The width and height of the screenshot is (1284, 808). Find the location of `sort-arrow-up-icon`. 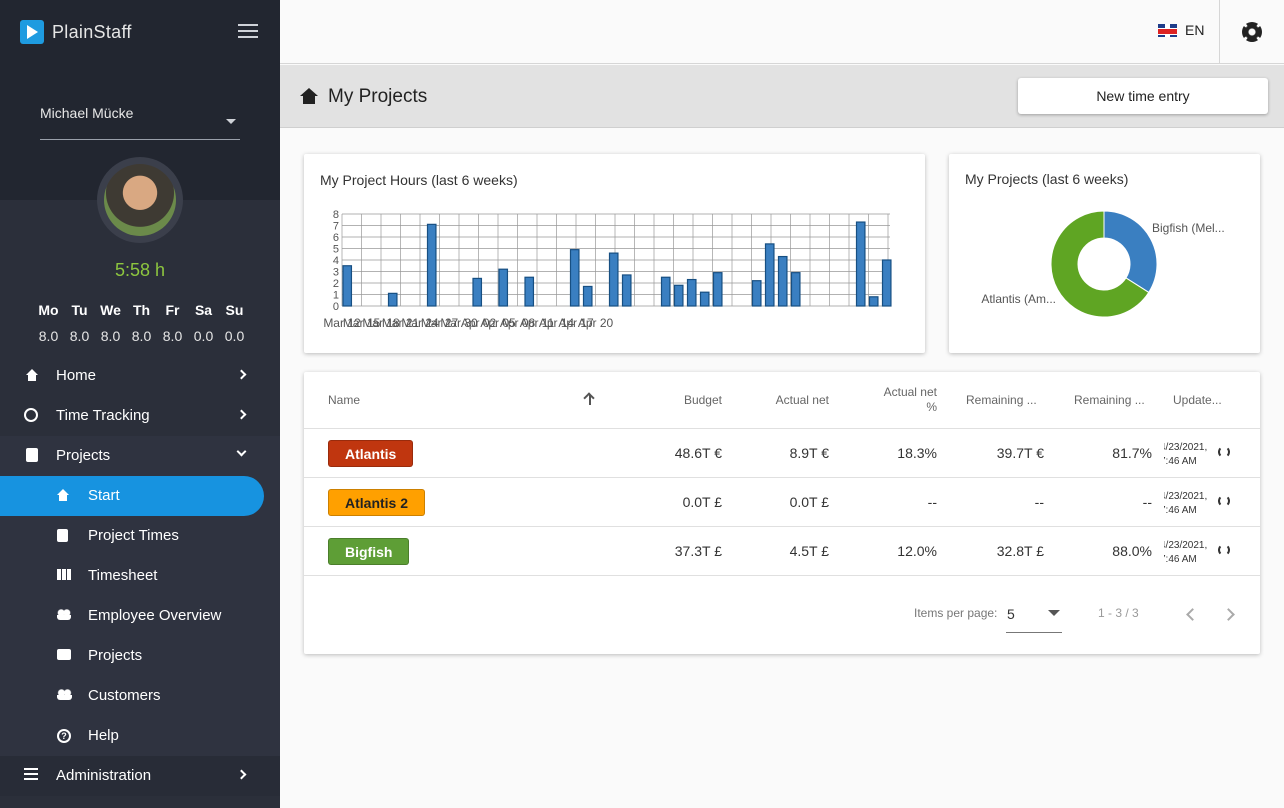

sort-arrow-up-icon is located at coordinates (590, 399).